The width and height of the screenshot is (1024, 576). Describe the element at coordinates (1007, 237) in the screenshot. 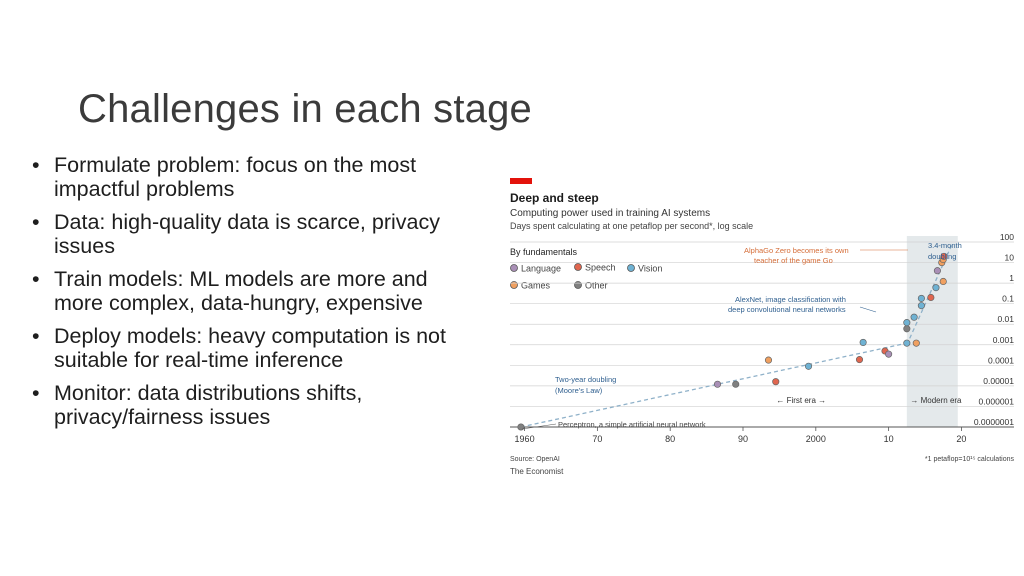

I see `y-tick-label: 100` at that location.